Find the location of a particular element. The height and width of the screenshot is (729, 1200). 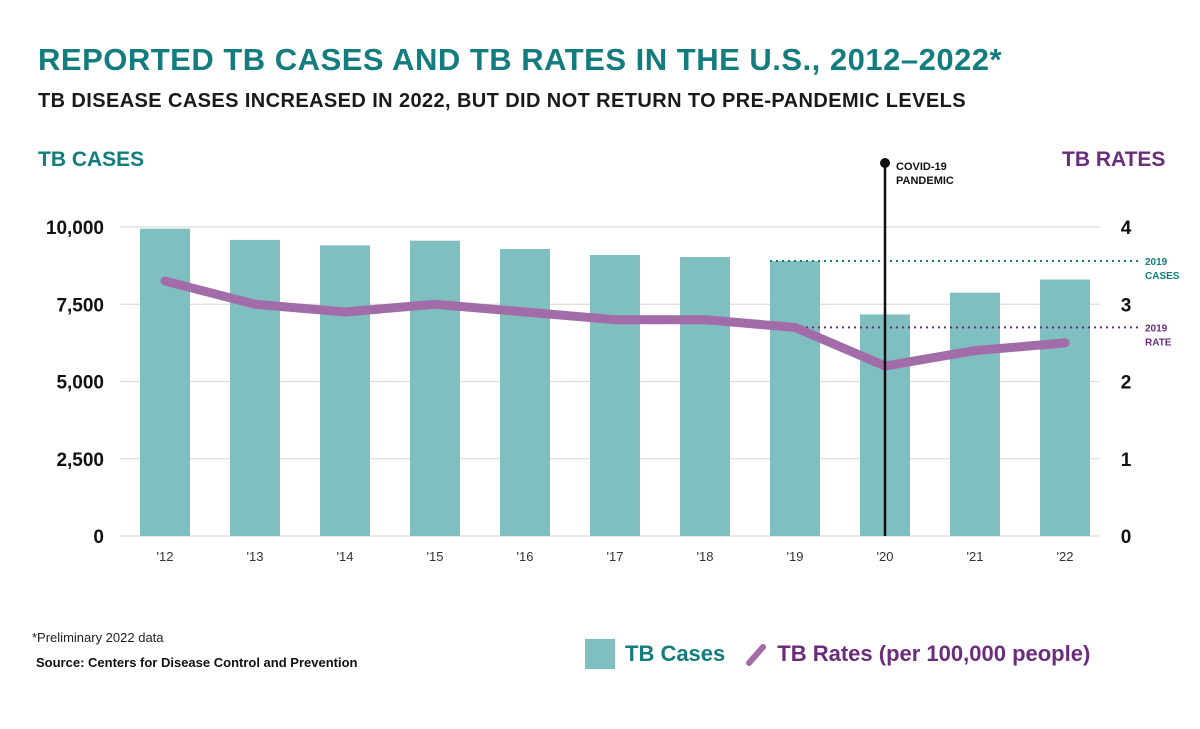

legend: TB Cases TB Rates (per 100,000 people) is located at coordinates (837, 654).